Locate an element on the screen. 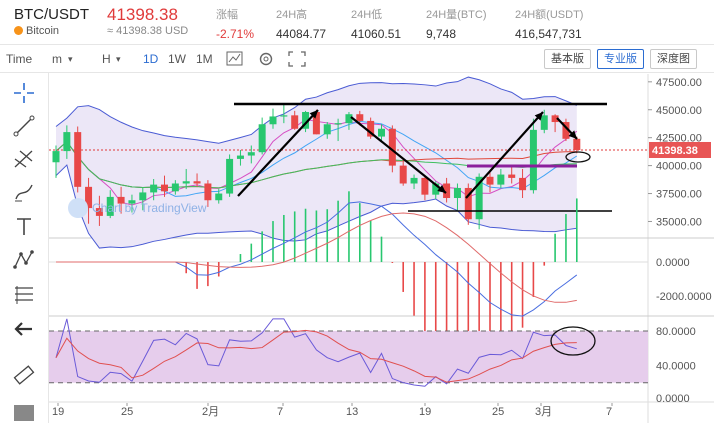 This screenshot has width=714, height=427. expand-icon is located at coordinates (24, 415).